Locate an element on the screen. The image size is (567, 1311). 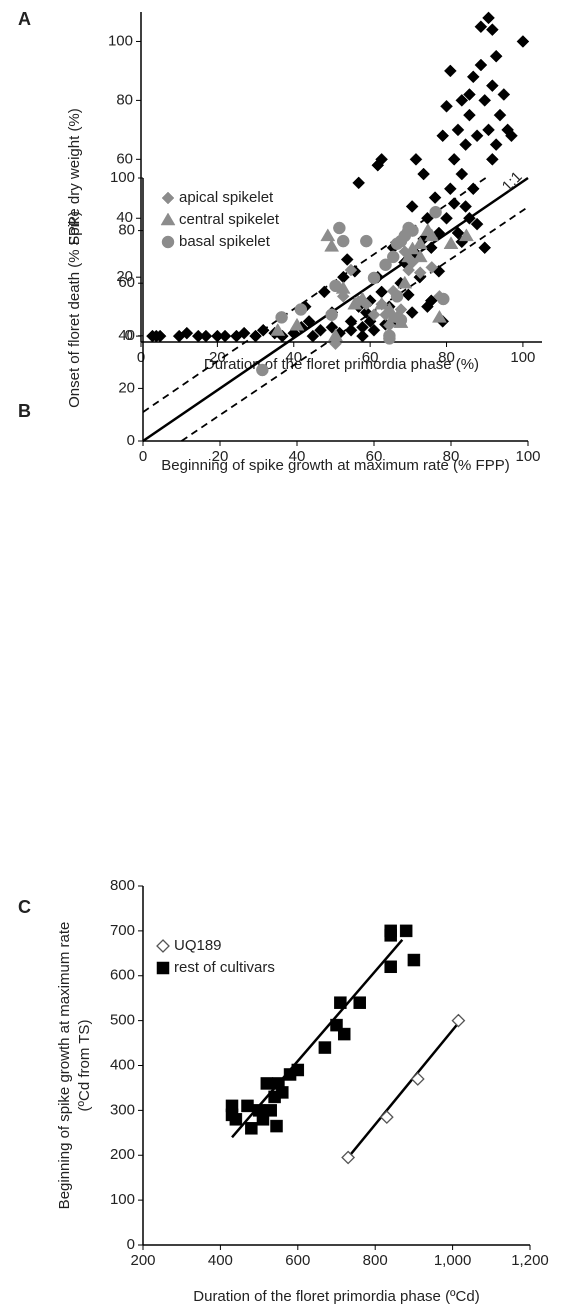
y-axis-label: Spike dry weight (%) is located at coordinates (74, 177).